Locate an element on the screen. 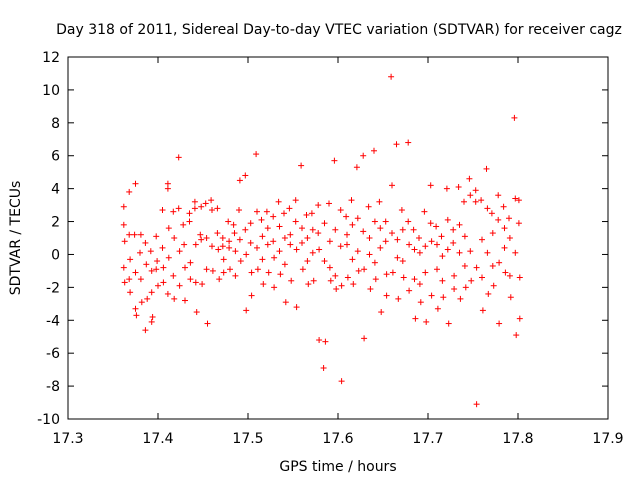 This screenshot has width=640, height=480. y-tick-label: 4 is located at coordinates (55, 190).